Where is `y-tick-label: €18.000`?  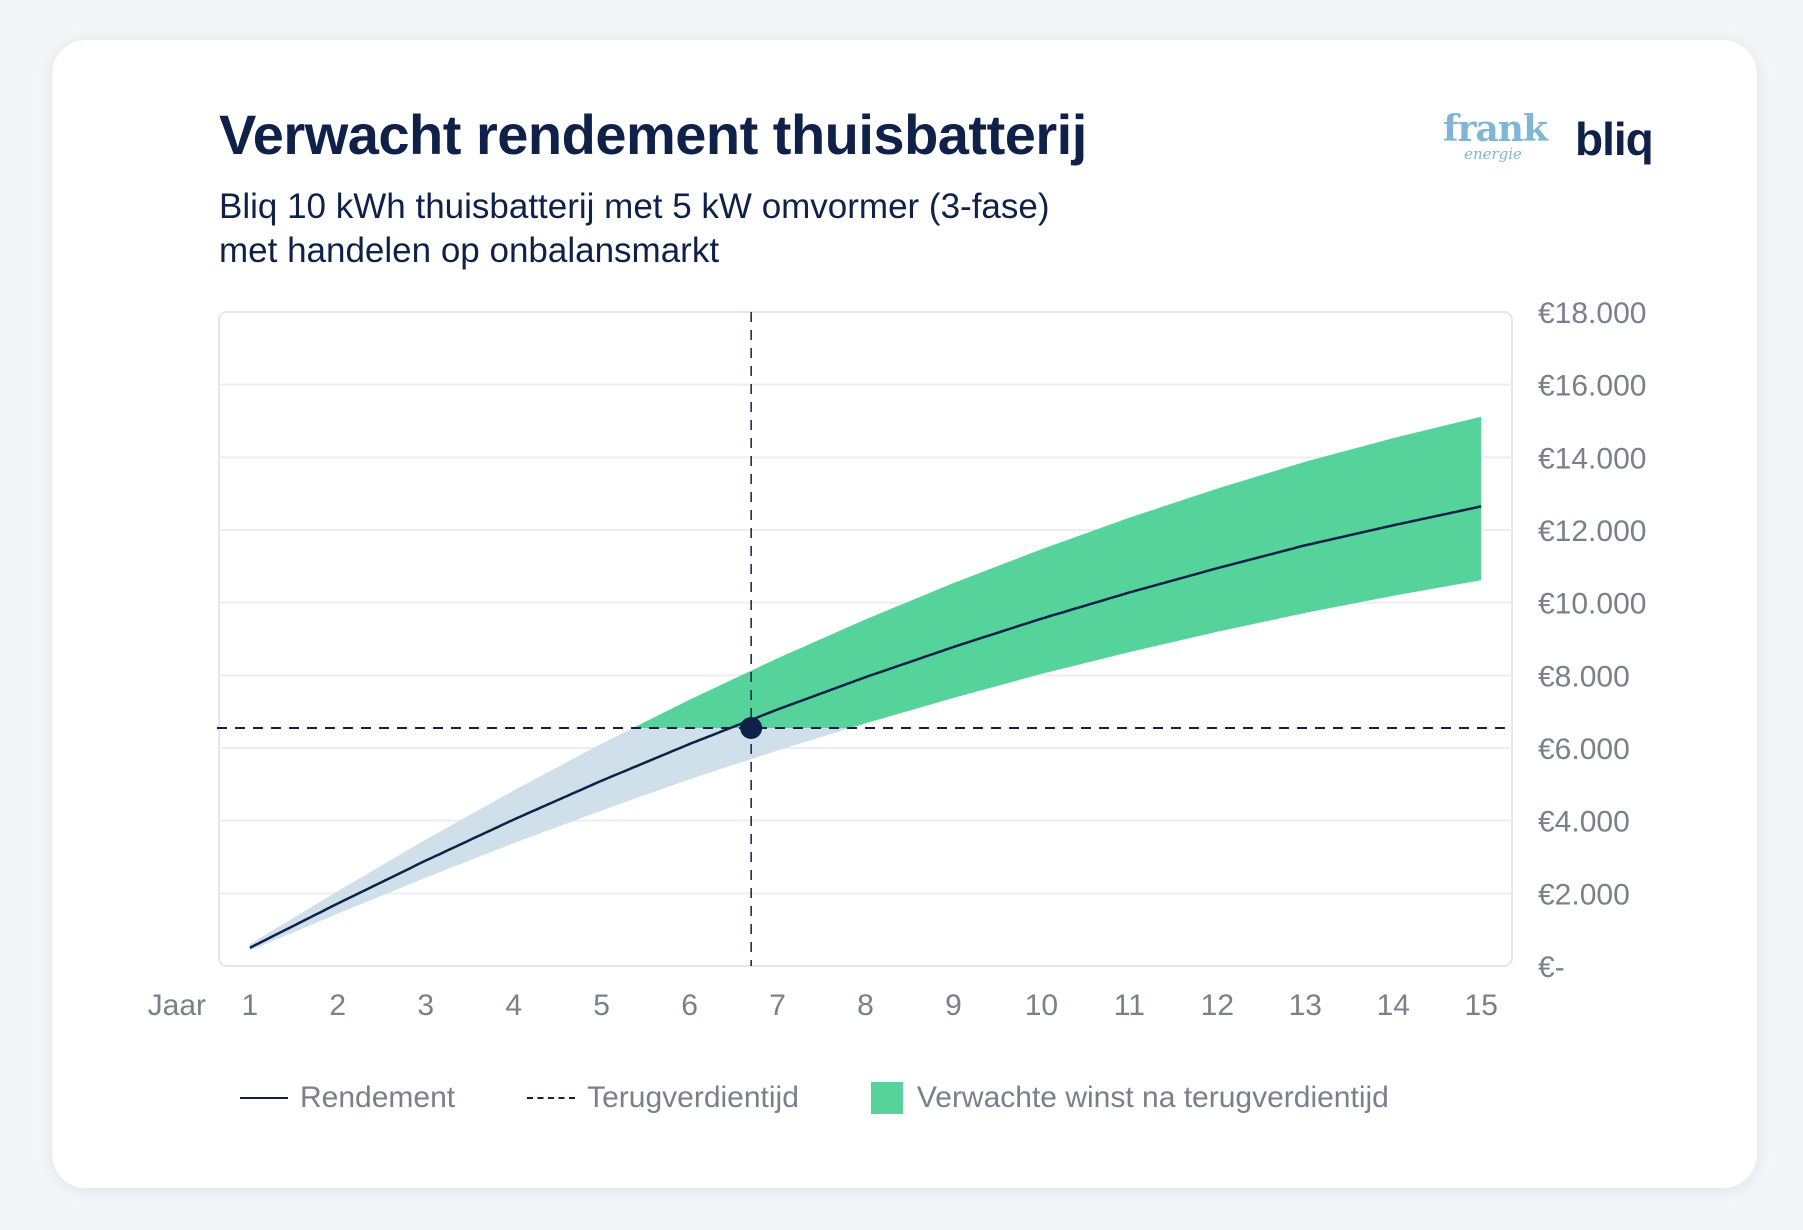 y-tick-label: €18.000 is located at coordinates (1592, 313).